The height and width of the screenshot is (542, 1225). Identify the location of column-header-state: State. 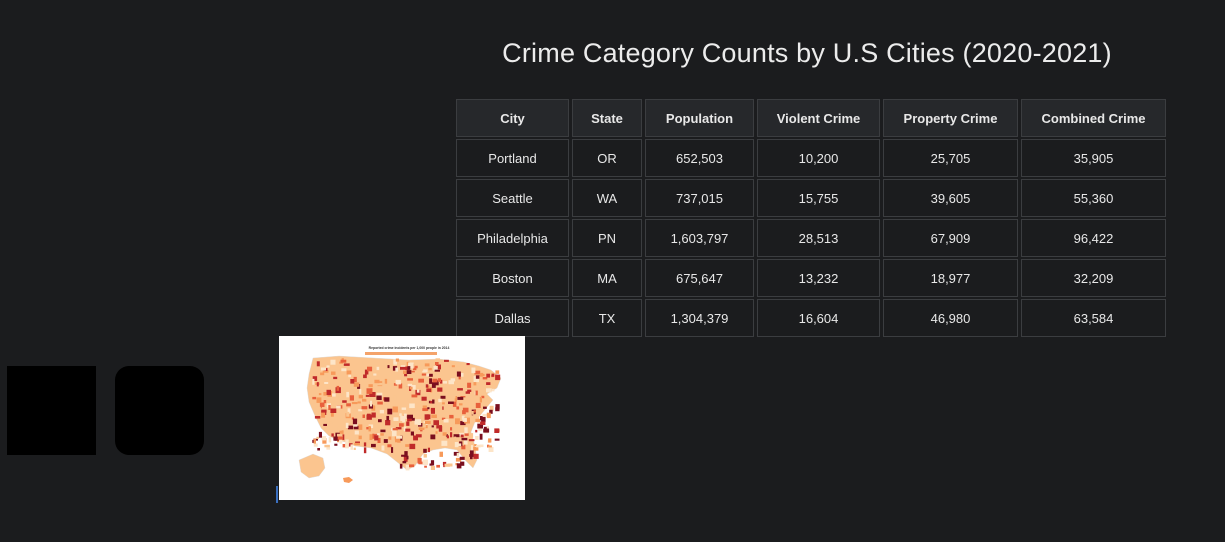
(607, 118).